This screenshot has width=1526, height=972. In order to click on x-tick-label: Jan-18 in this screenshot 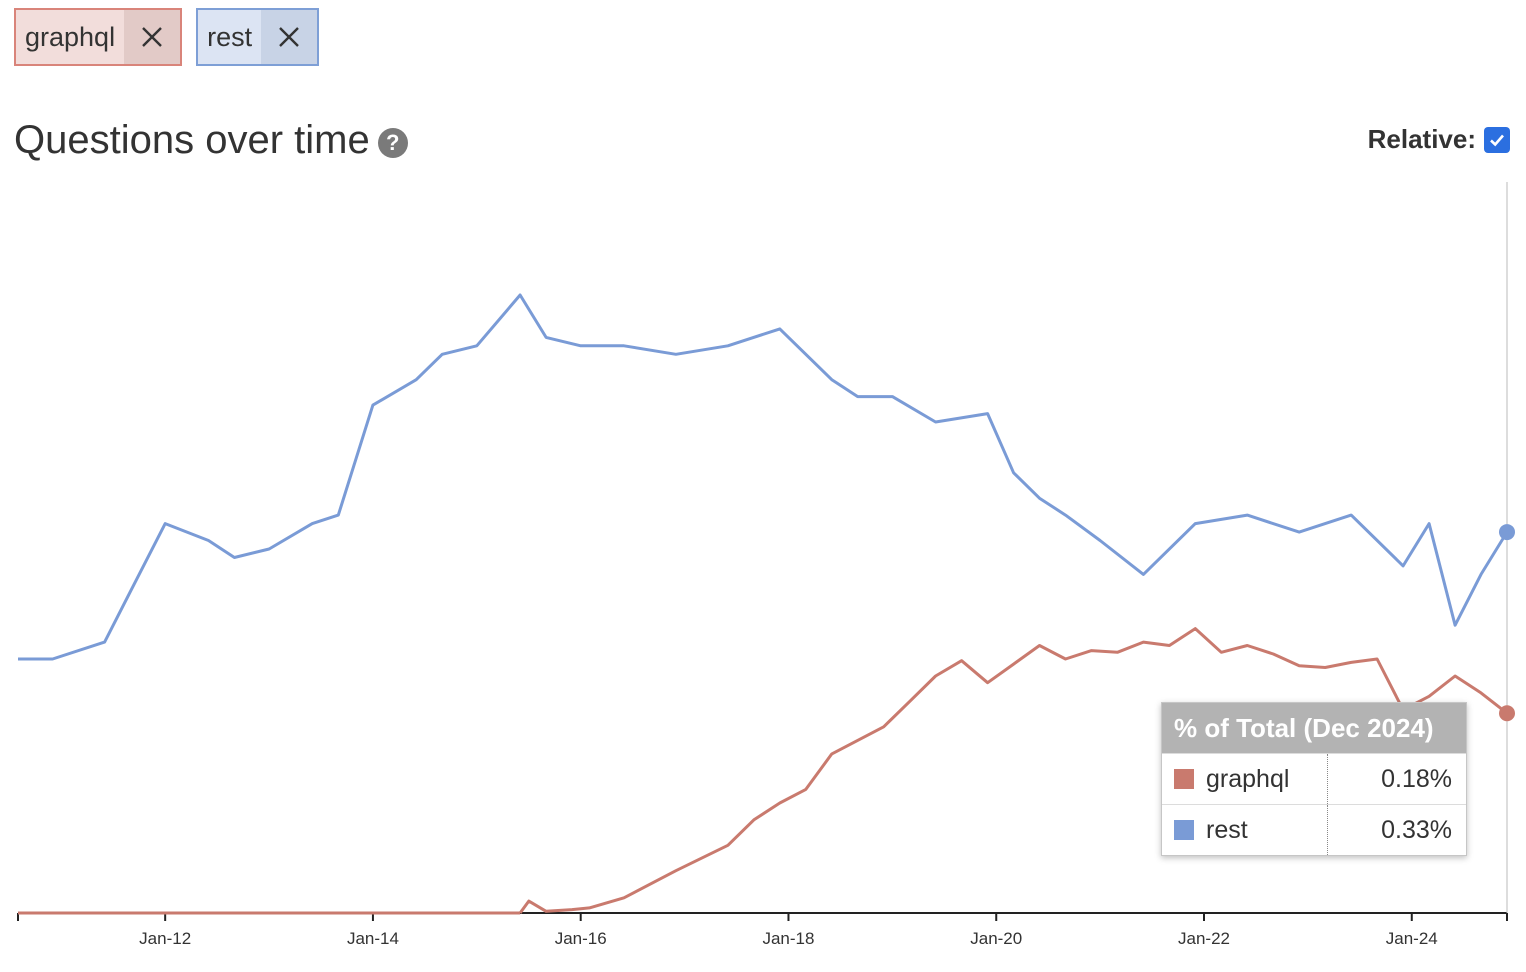, I will do `click(788, 938)`.